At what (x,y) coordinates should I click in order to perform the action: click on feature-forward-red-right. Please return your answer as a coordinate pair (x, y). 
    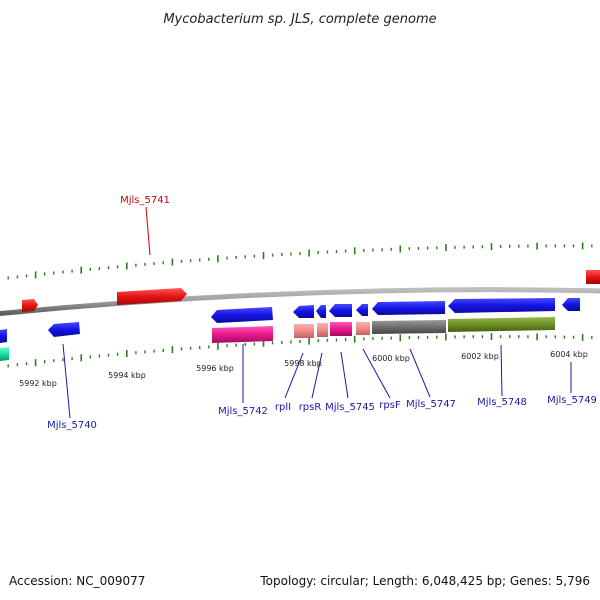
    Looking at the image, I should click on (593, 277).